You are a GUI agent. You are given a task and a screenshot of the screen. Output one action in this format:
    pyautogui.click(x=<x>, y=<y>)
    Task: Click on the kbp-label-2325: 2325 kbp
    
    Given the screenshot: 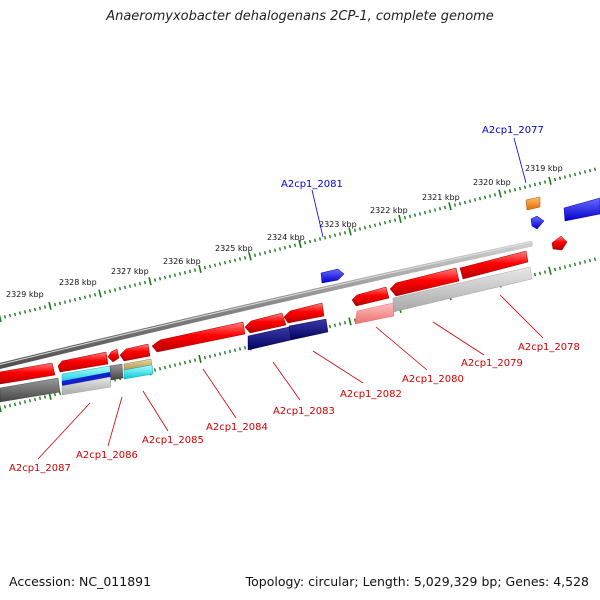 What is the action you would take?
    pyautogui.click(x=234, y=248)
    